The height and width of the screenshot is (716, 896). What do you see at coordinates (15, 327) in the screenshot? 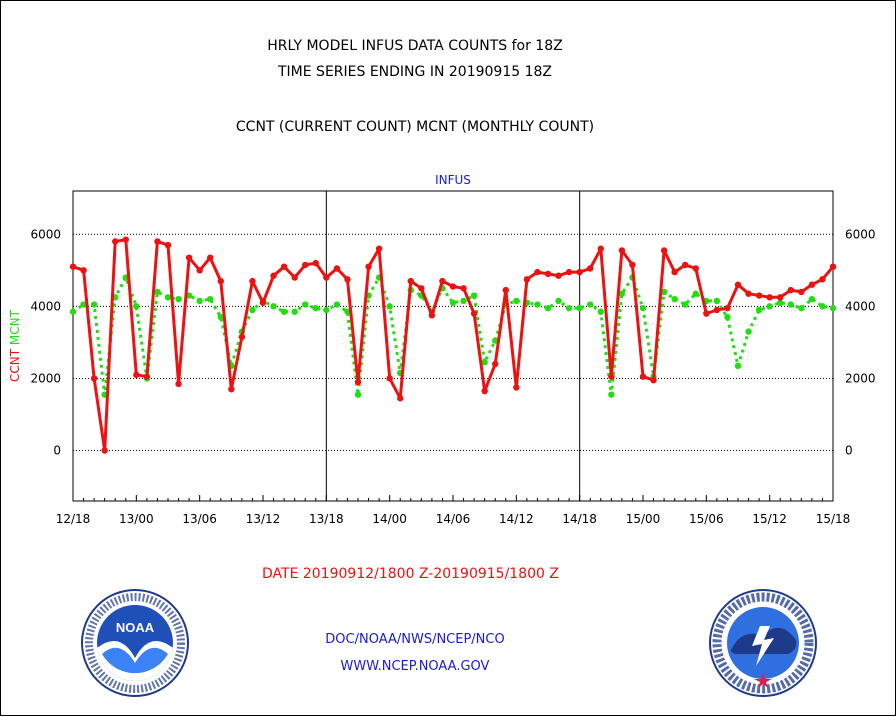
I see `y-axis-label-mcnt: MCNT` at bounding box center [15, 327].